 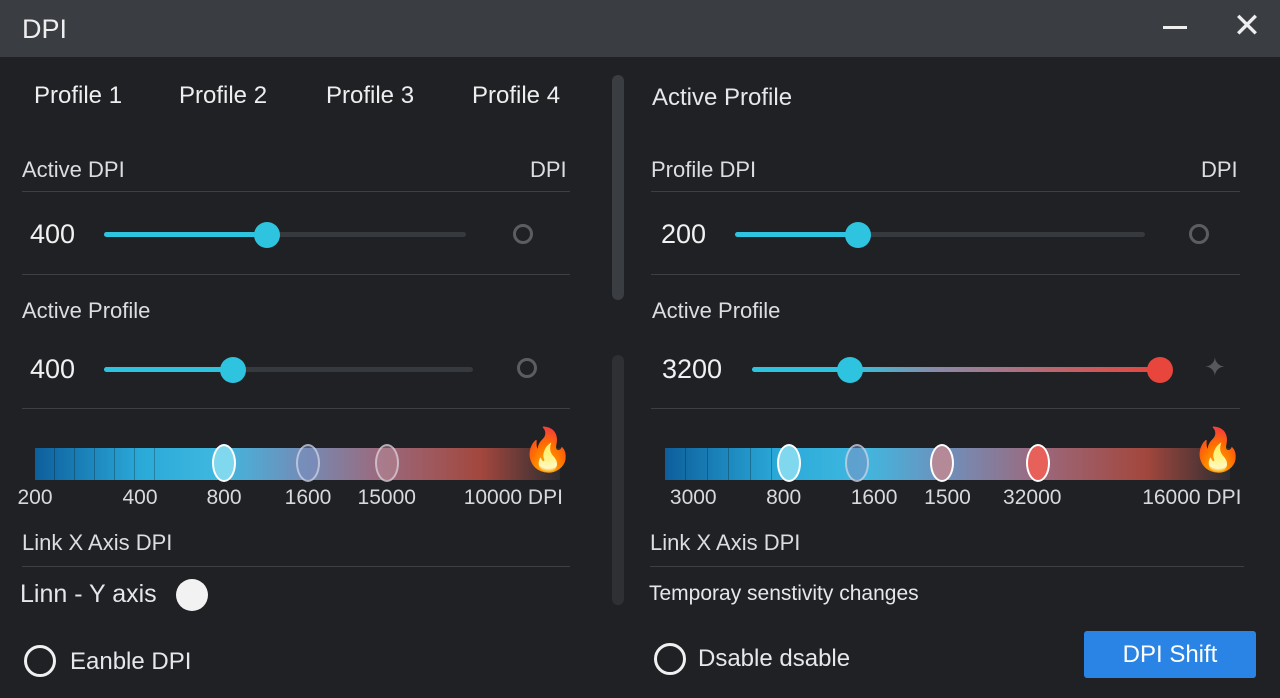 I want to click on dpi-shift-button: DPI Shift, so click(x=1170, y=654).